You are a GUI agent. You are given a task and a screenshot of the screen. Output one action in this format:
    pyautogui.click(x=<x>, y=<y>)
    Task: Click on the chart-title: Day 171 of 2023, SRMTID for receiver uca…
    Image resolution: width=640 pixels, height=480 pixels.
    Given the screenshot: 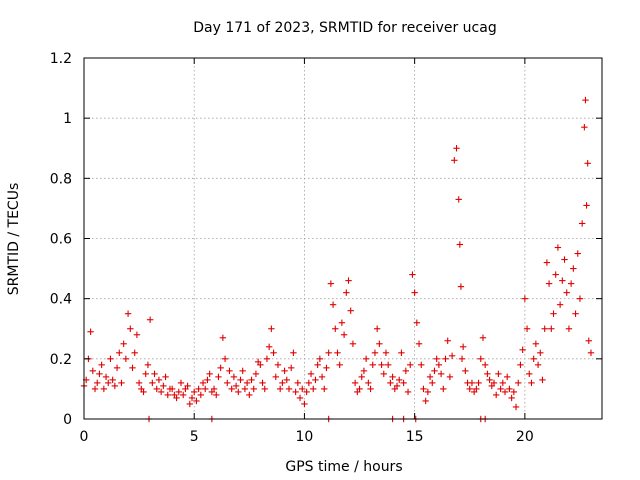 What is the action you would take?
    pyautogui.click(x=344, y=28)
    